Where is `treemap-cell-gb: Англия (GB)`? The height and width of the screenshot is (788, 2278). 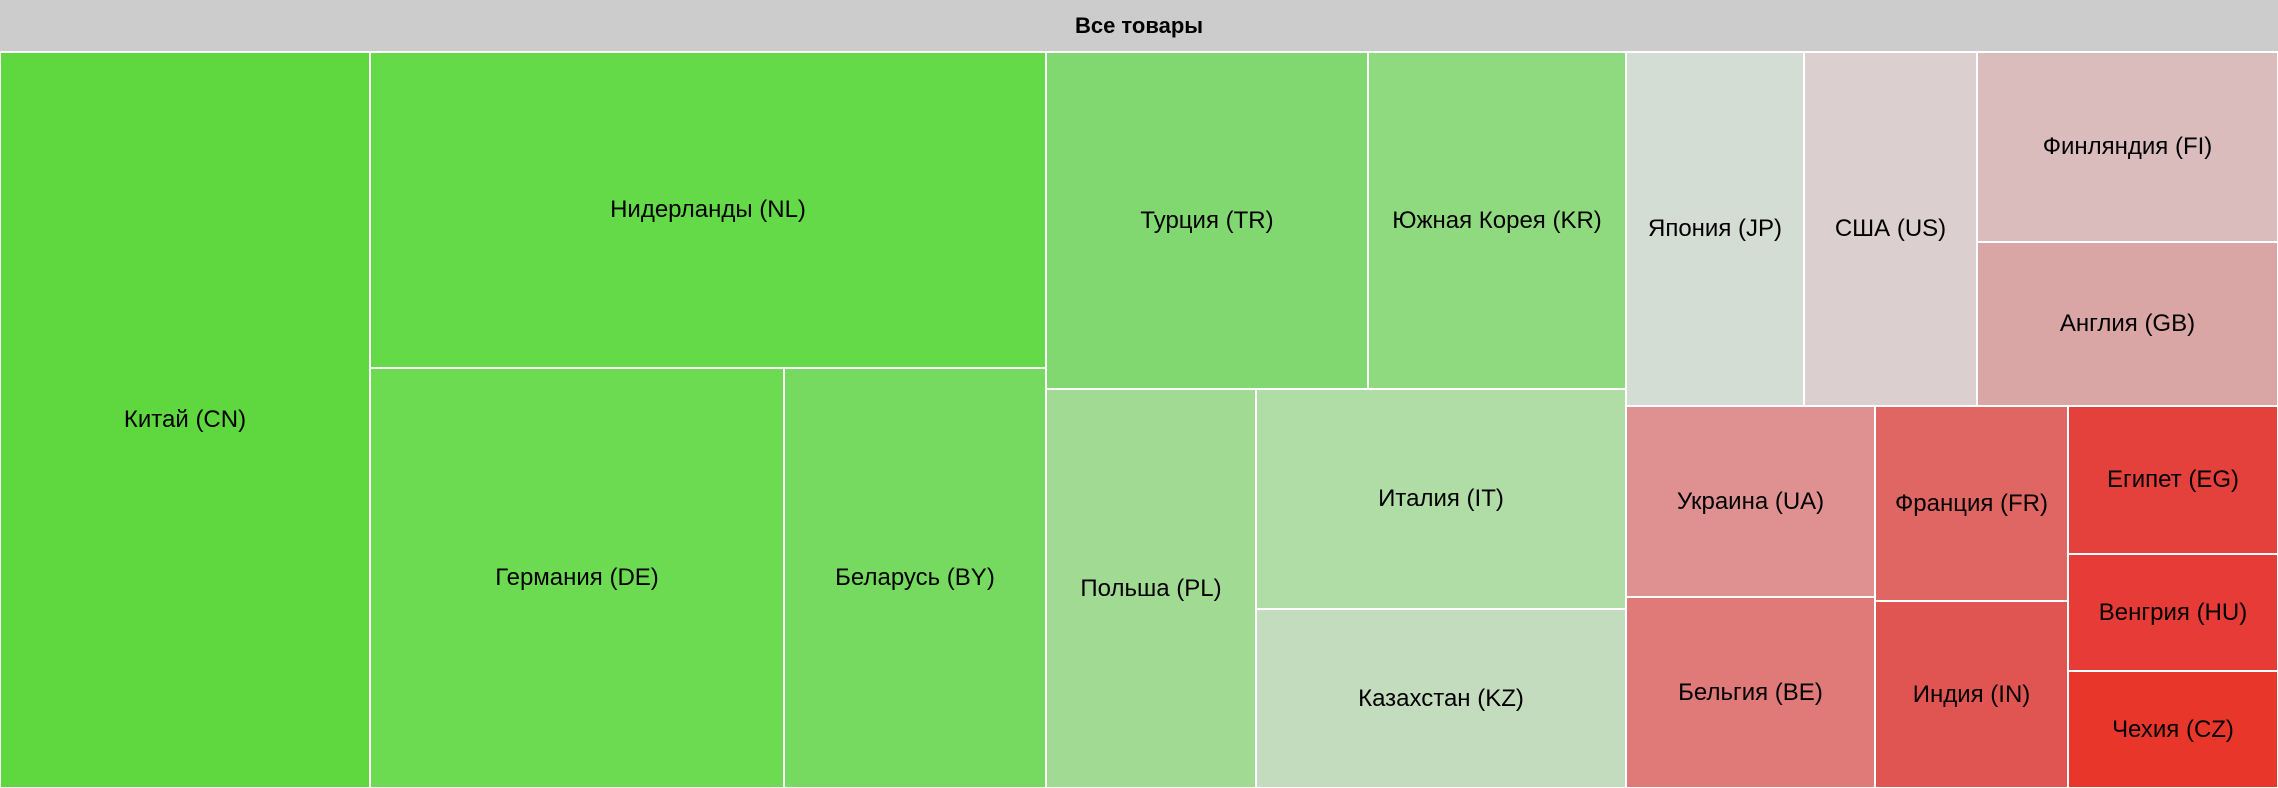
treemap-cell-gb: Англия (GB) is located at coordinates (2127, 324).